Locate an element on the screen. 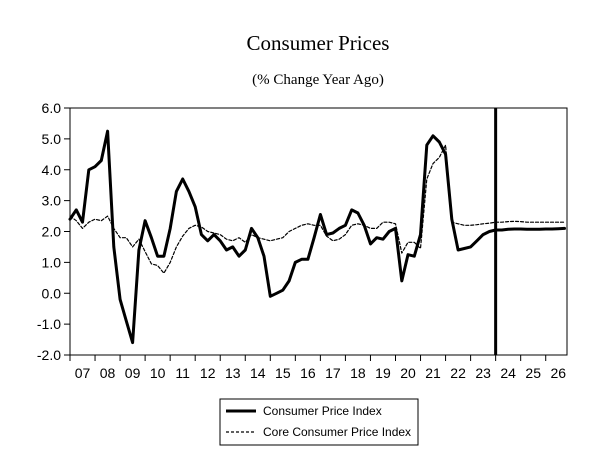 The width and height of the screenshot is (605, 474). legend-label-cpi: Consumer Price Index is located at coordinates (322, 411).